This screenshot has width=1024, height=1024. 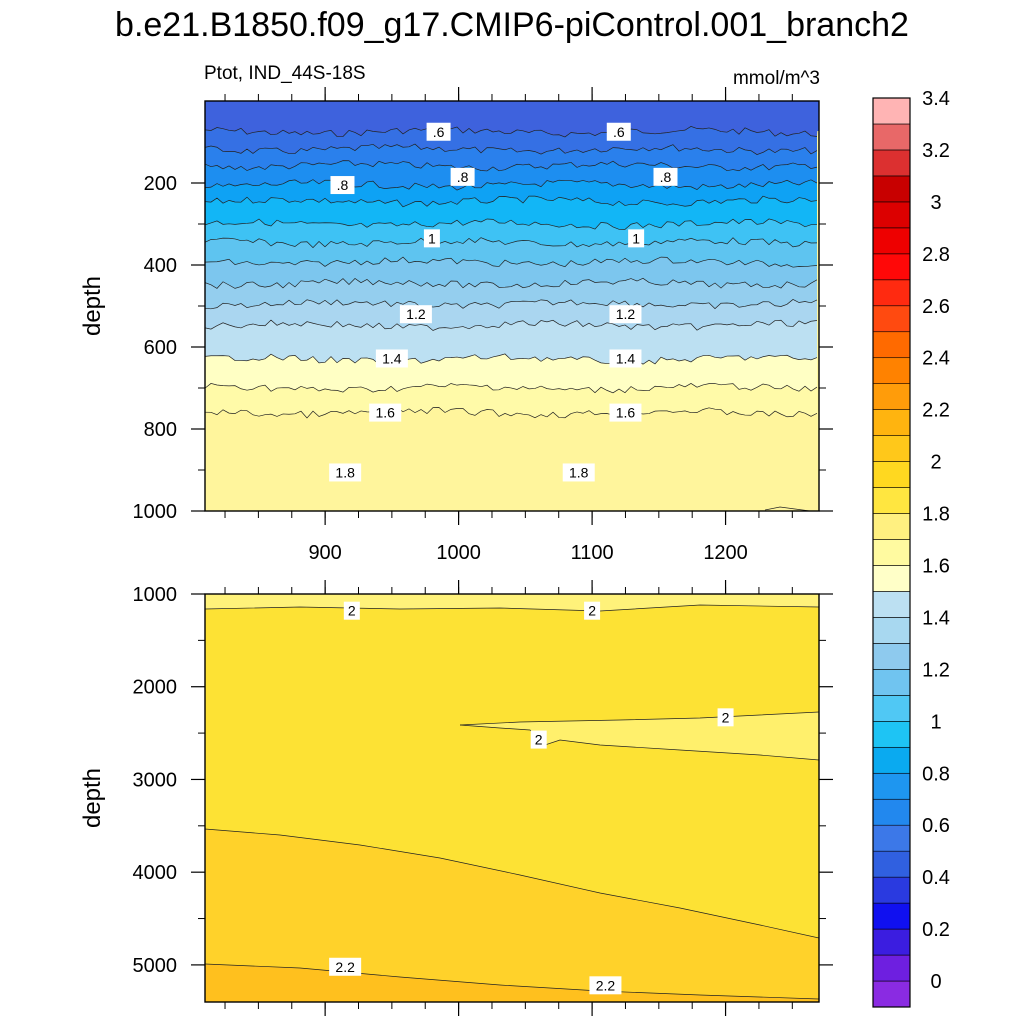 What do you see at coordinates (776, 78) in the screenshot?
I see `units-label: mmol/m^3` at bounding box center [776, 78].